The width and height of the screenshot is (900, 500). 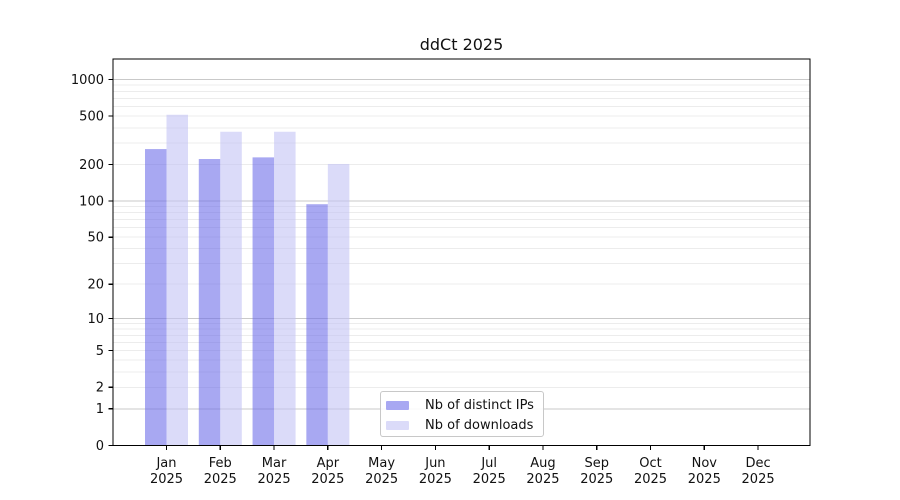 I want to click on legend-label-distinct-ips: Nb of distinct IPs, so click(x=479, y=405).